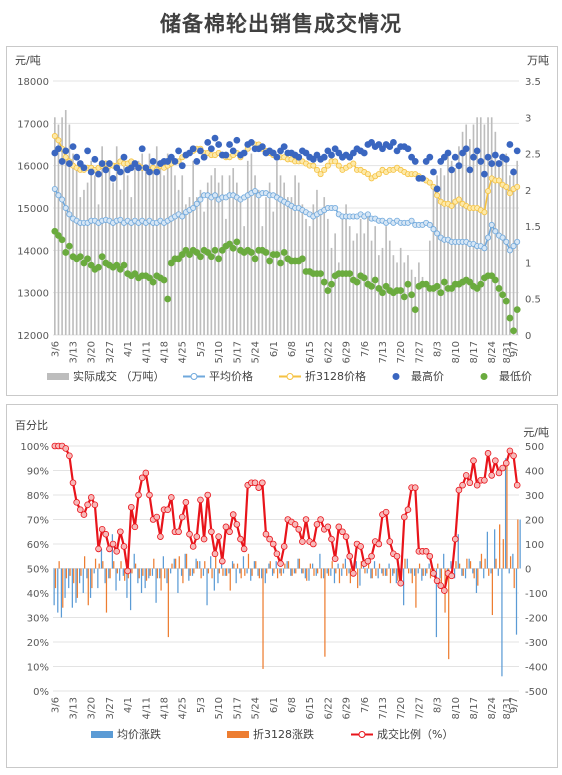 Image resolution: width=562 pixels, height=775 pixels. Describe the element at coordinates (528, 570) in the screenshot. I see `y2-tick-label: 0` at that location.